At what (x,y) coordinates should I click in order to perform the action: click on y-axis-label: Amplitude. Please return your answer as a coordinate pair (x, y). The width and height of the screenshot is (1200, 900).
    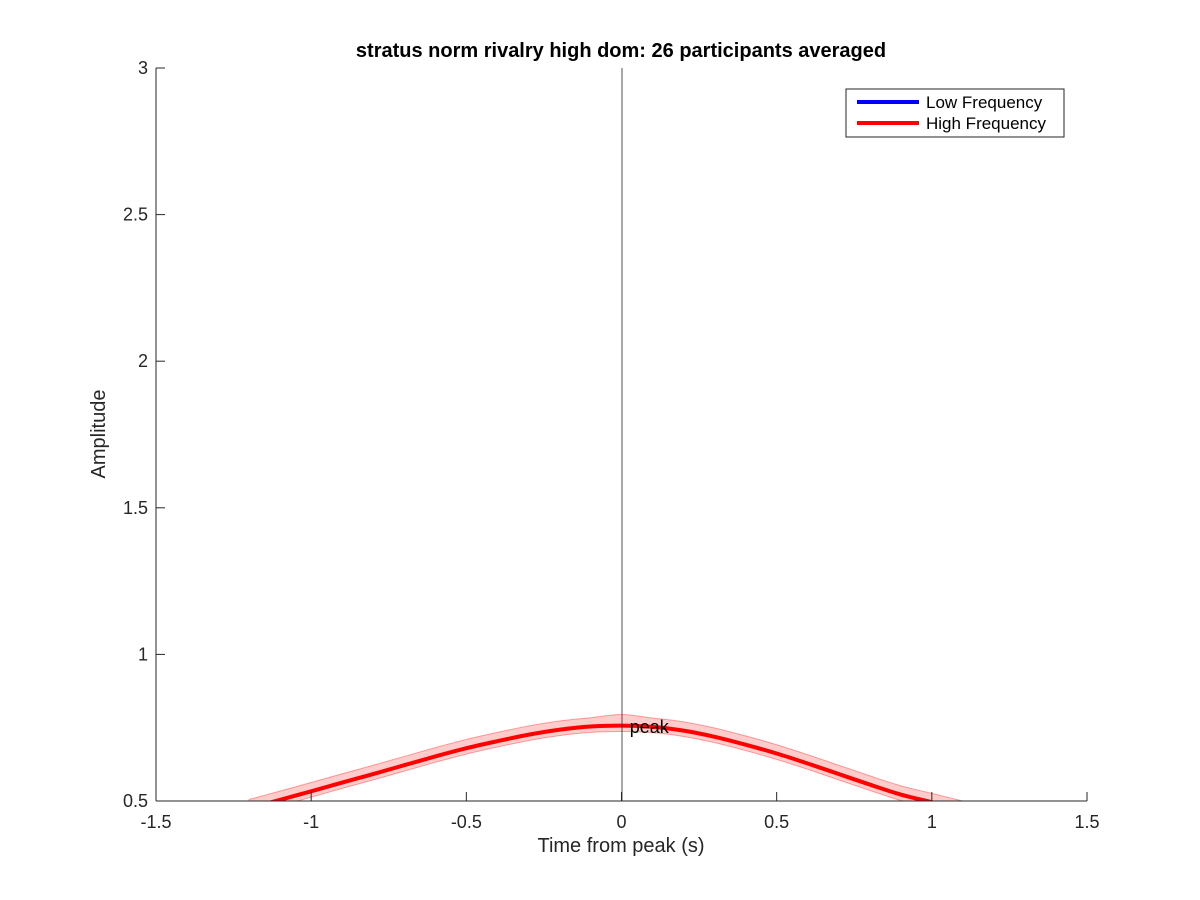
    Looking at the image, I should click on (99, 434).